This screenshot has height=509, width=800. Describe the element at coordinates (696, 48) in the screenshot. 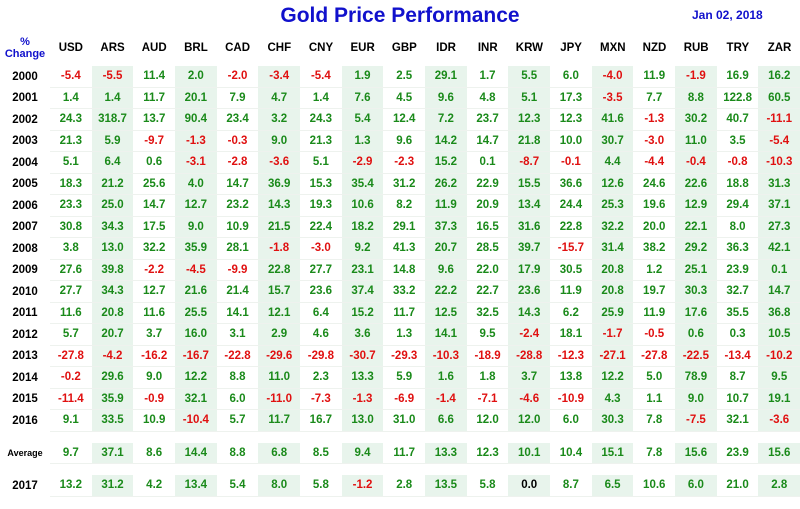

I see `column-header-rub: RUB` at that location.